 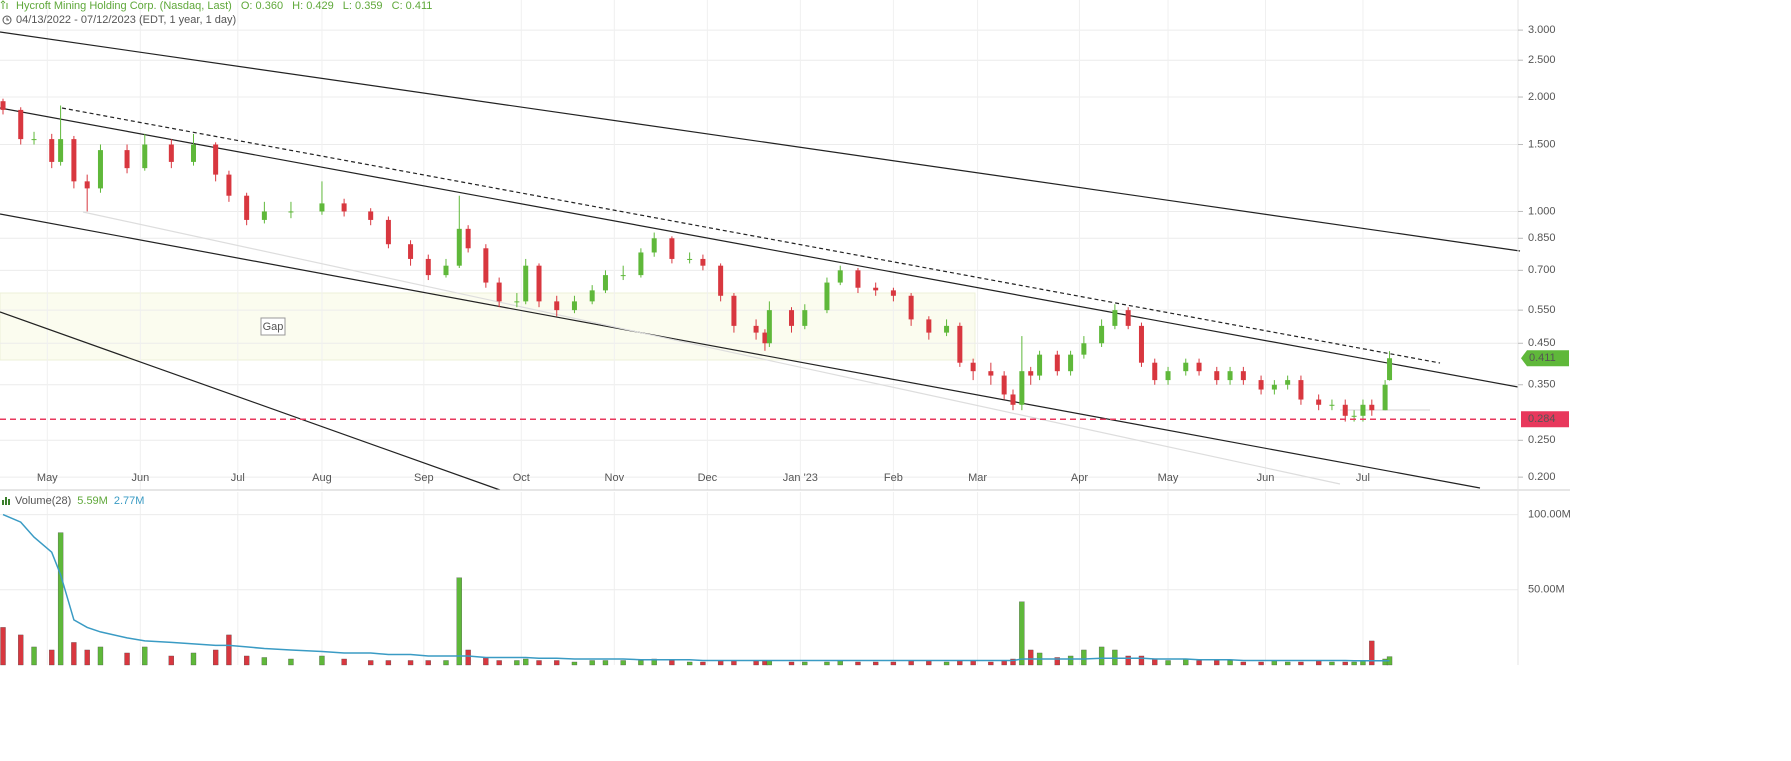 I want to click on y-tick-label: 0.550, so click(x=1542, y=310).